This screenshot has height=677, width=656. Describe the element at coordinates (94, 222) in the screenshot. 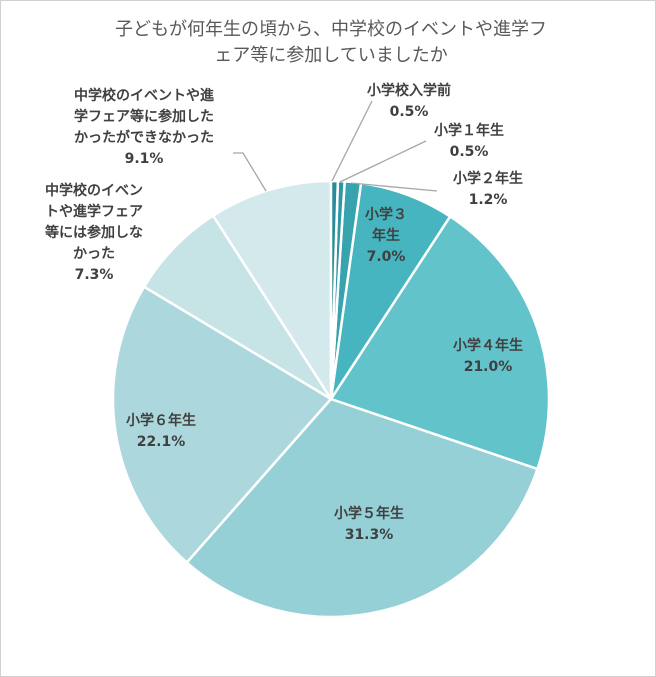

I see `category-label: 中学校のイベントや進学フェア等には参加しなかった` at that location.